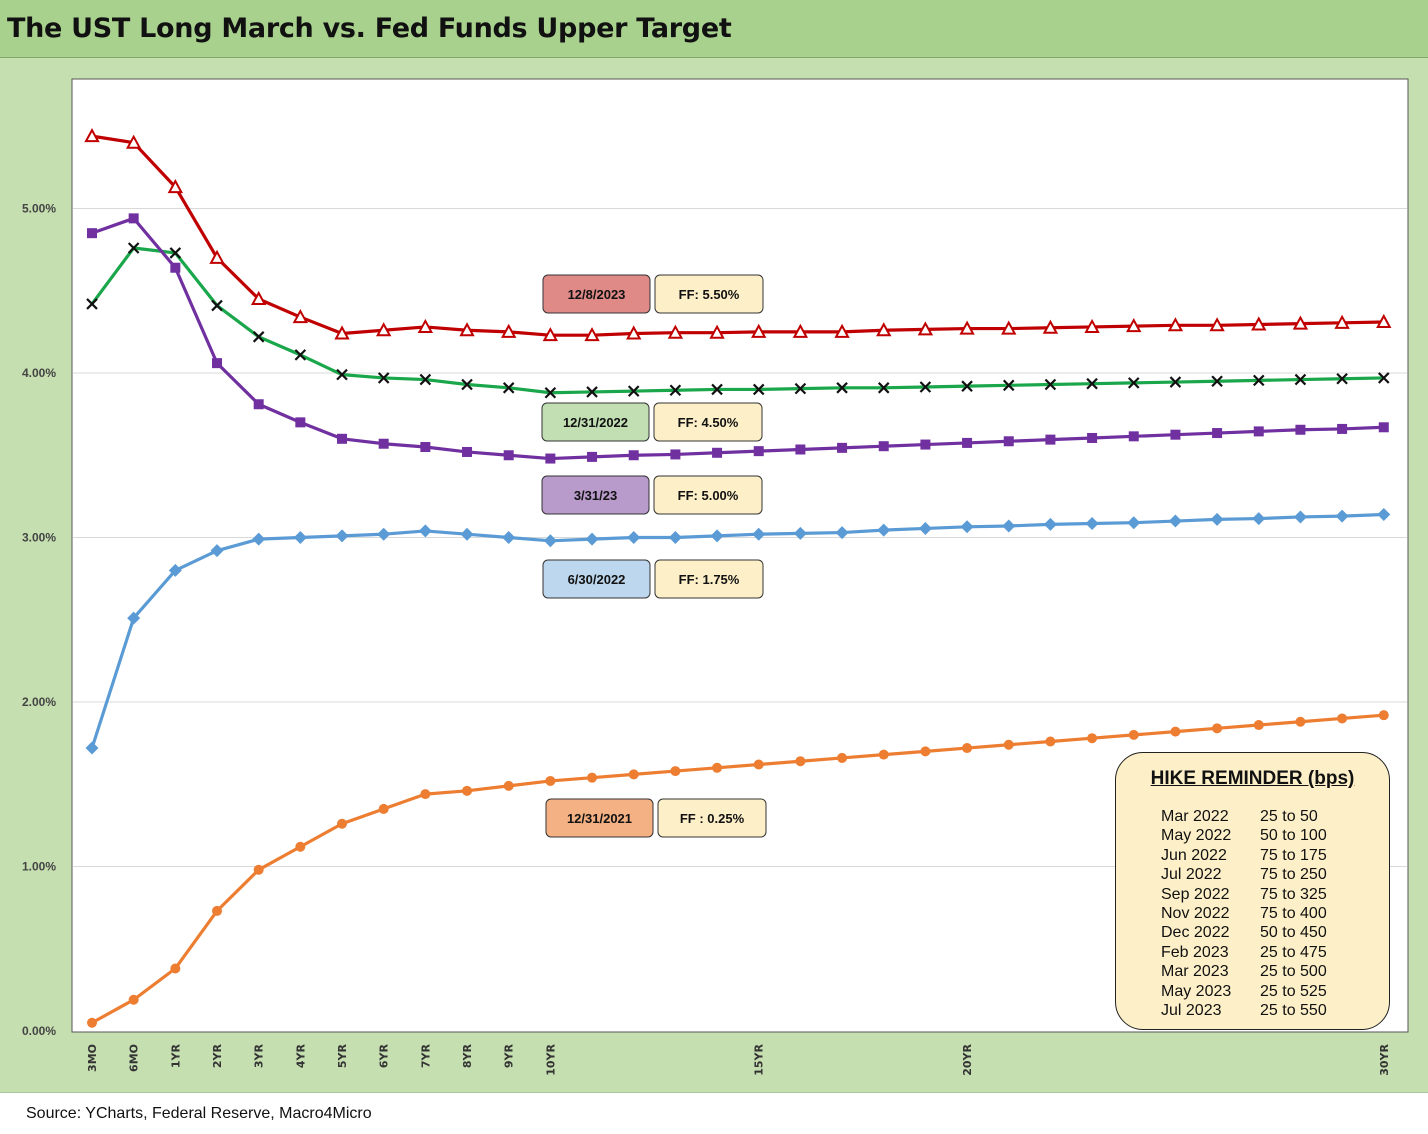  Describe the element at coordinates (342, 1055) in the screenshot. I see `x-tick-label: 5YR` at that location.